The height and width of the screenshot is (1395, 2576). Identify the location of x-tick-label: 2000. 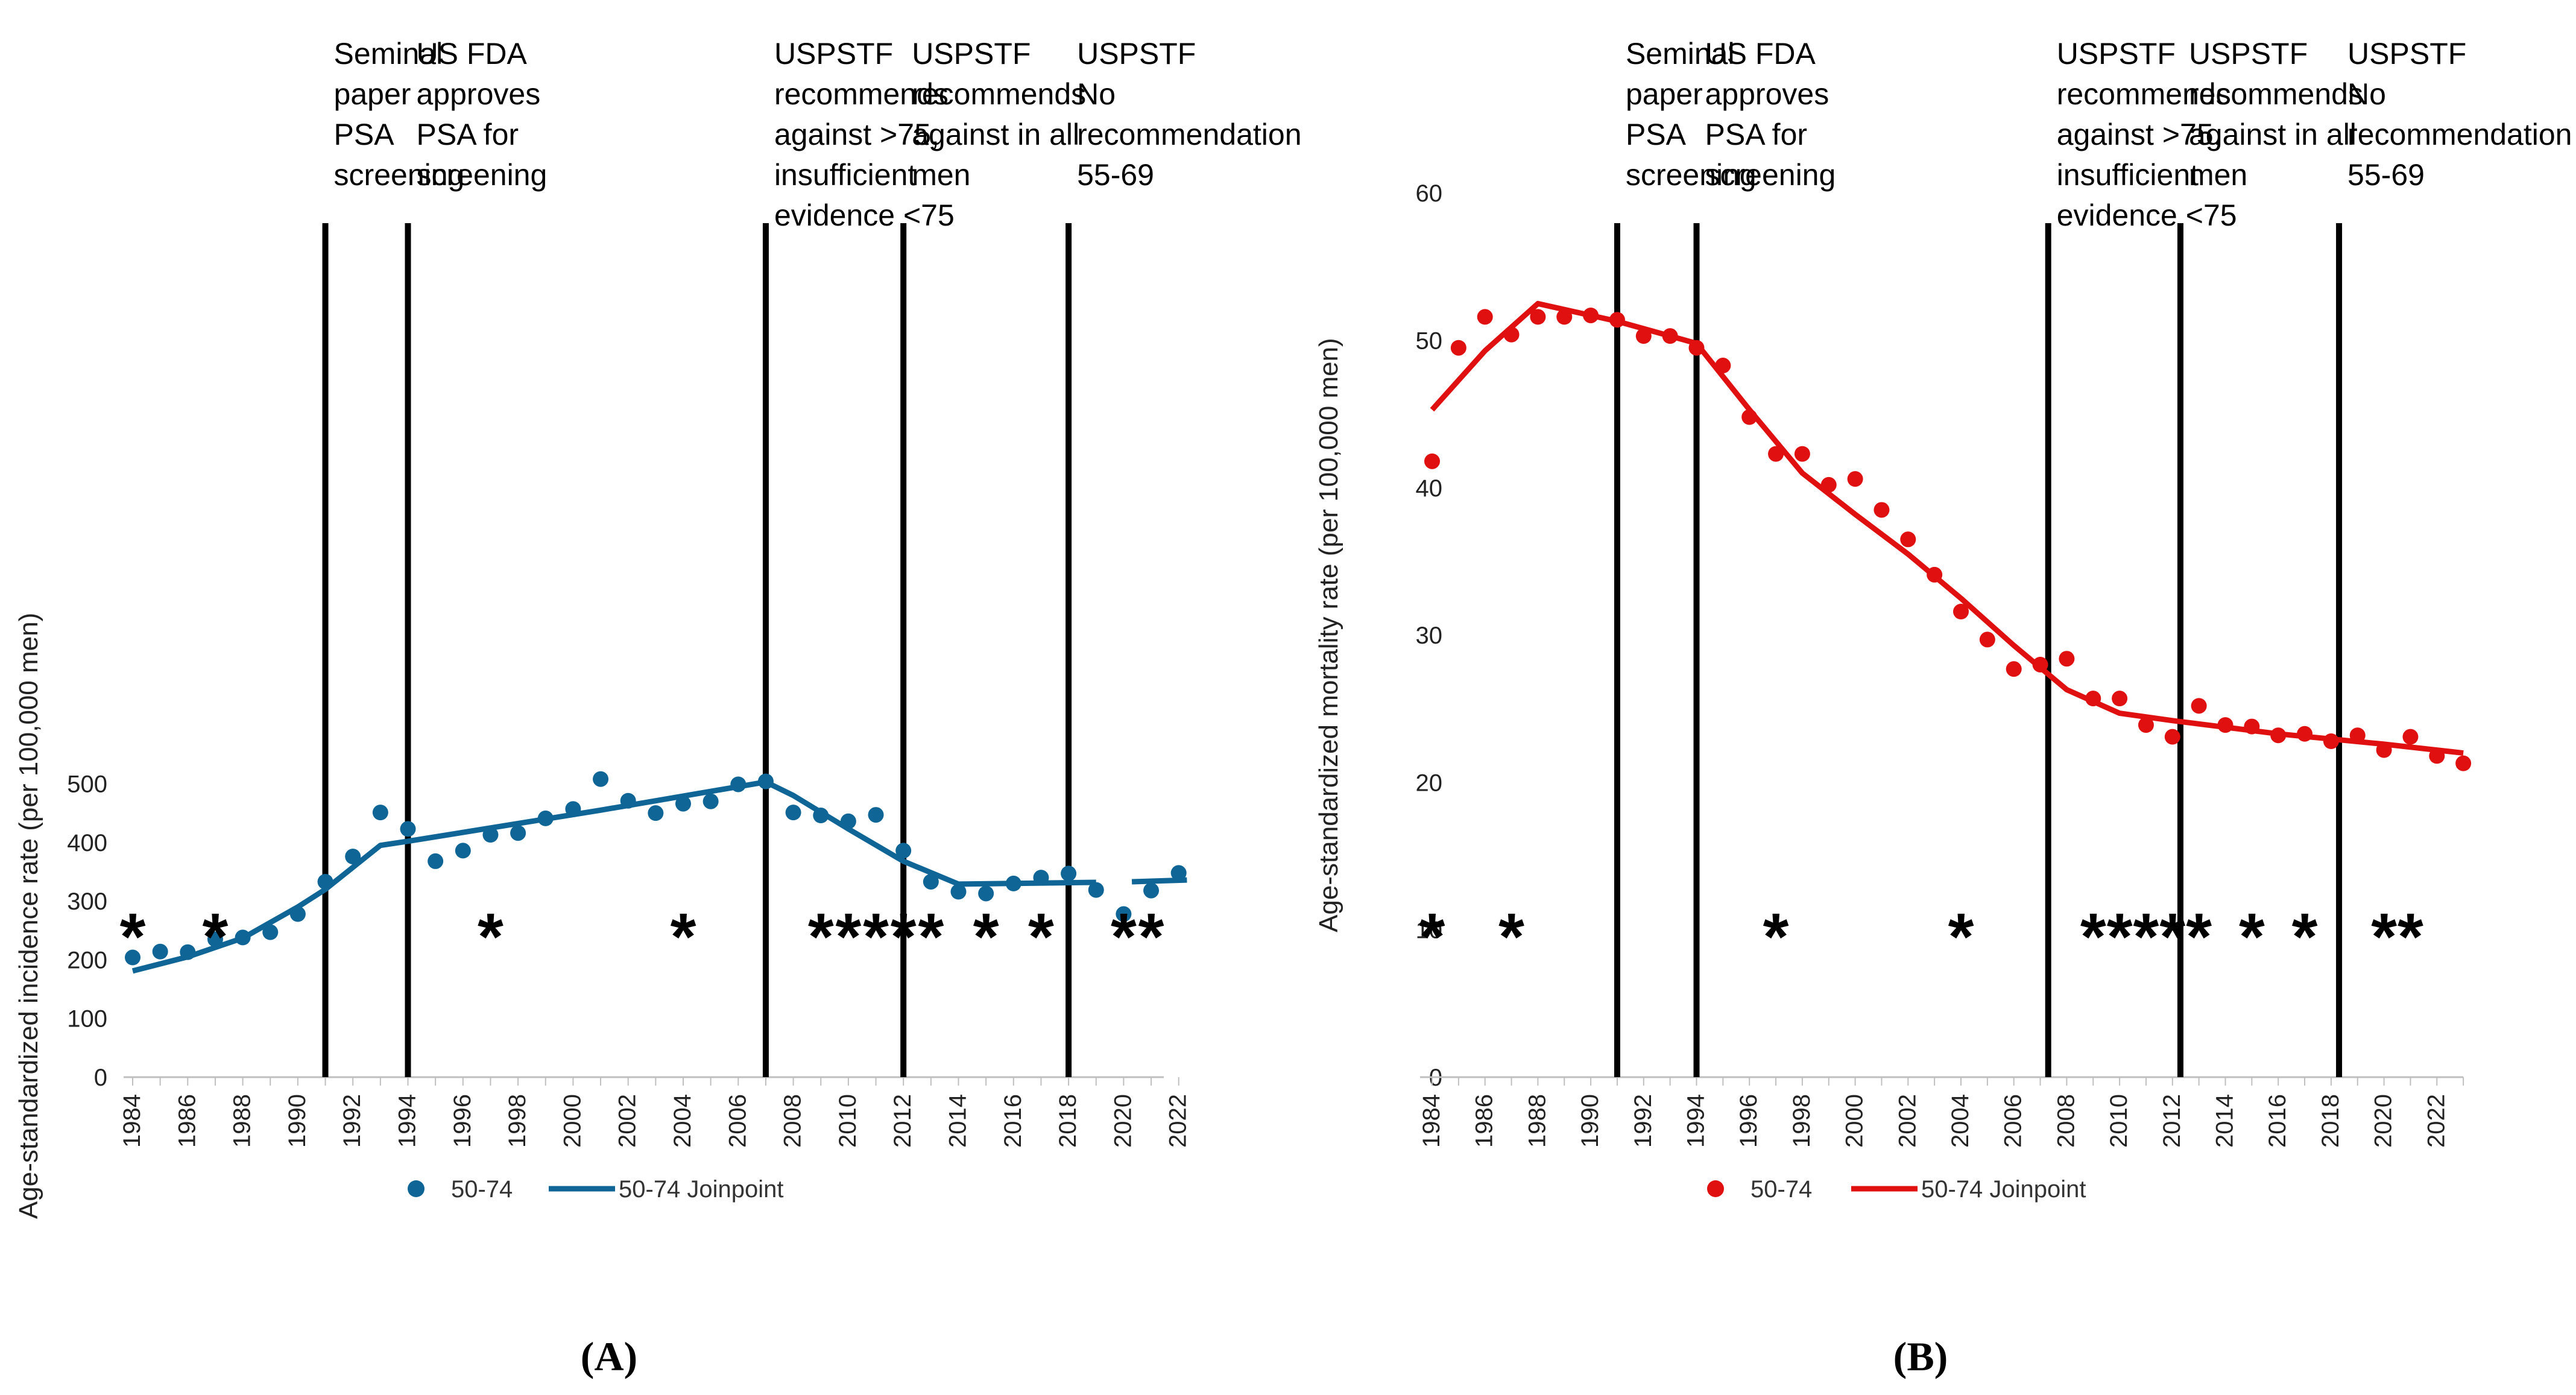
(572, 1121).